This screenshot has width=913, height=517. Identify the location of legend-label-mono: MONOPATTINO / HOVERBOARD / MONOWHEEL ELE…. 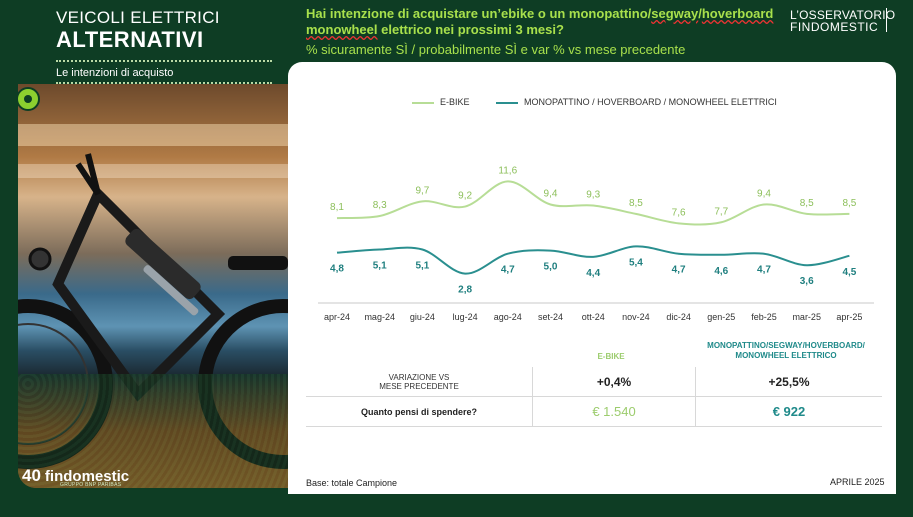
(650, 102).